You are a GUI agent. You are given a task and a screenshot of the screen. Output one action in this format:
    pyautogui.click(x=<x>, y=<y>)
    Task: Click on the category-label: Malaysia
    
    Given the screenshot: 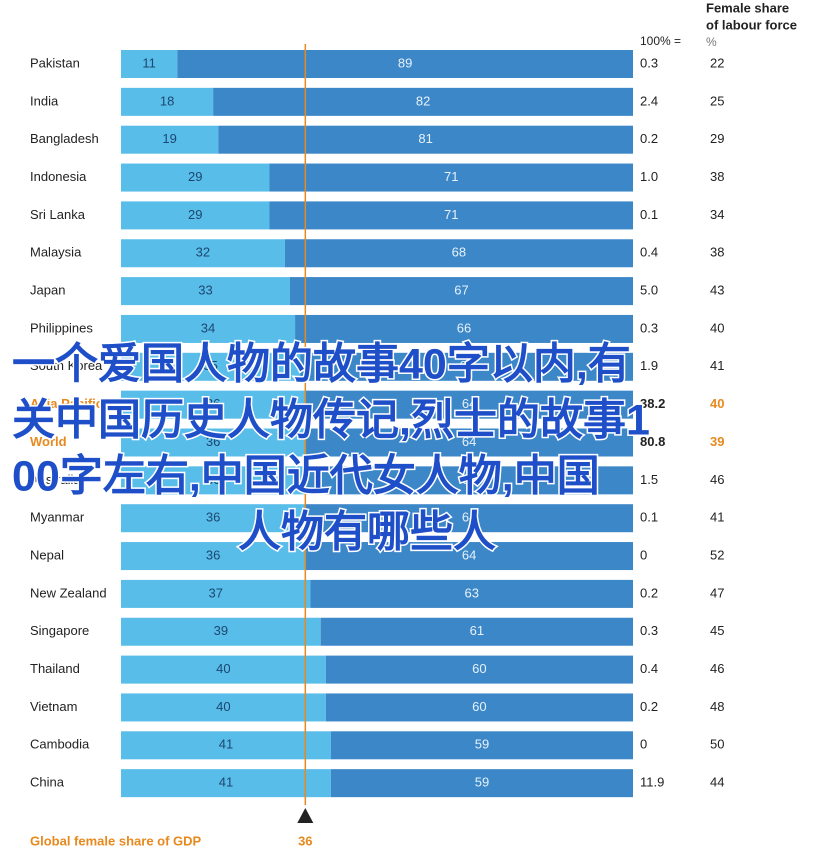 What is the action you would take?
    pyautogui.click(x=56, y=252)
    